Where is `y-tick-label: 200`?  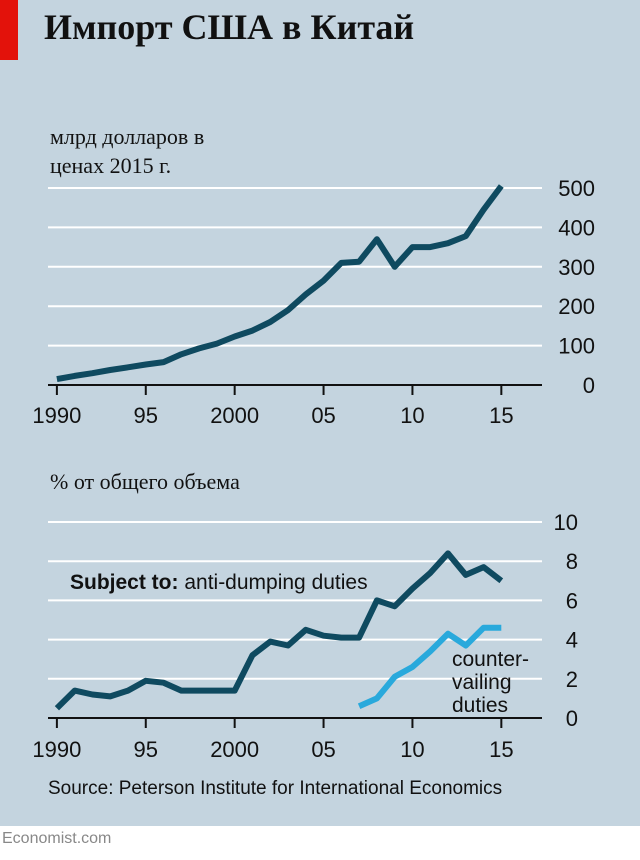 y-tick-label: 200 is located at coordinates (576, 306).